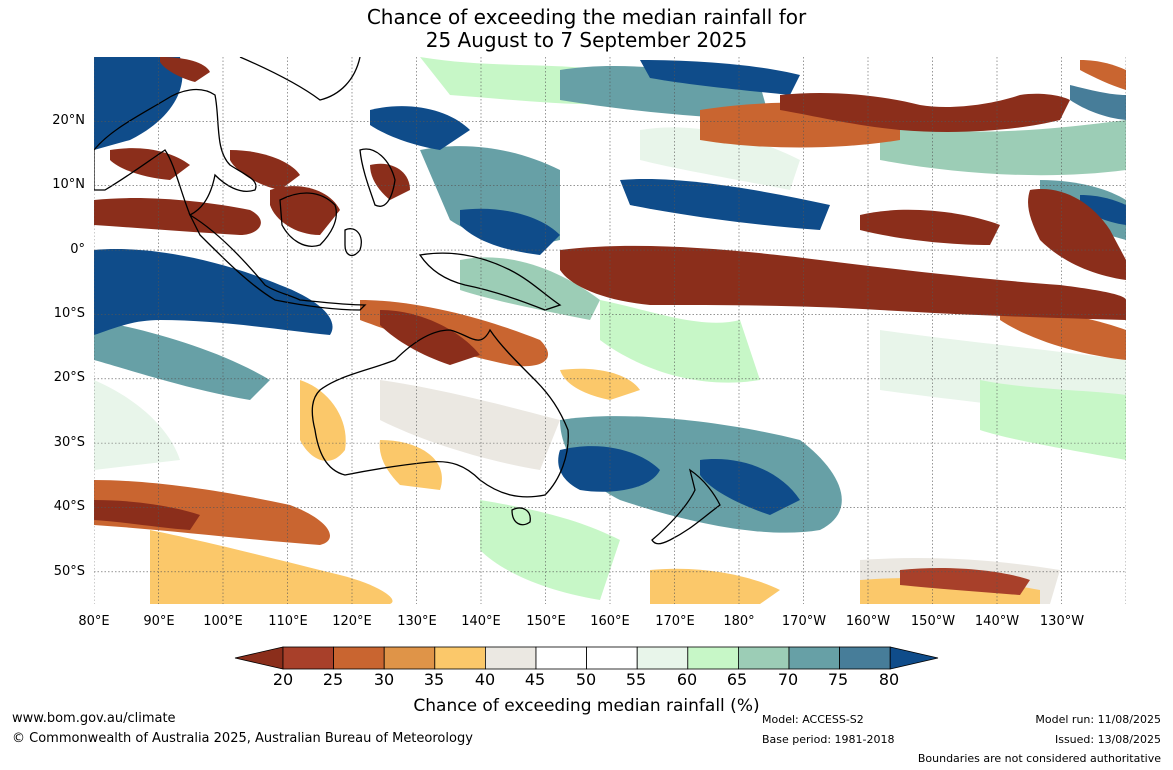 The width and height of the screenshot is (1173, 770). I want to click on lon-label: 170°E, so click(675, 621).